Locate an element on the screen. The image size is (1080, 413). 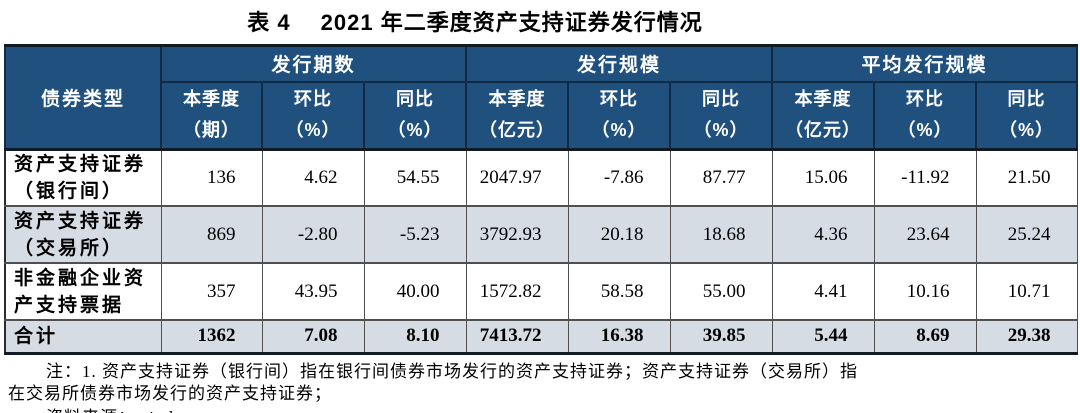
row-label: 非金融企业资 产支持票据 is located at coordinates (83, 291).